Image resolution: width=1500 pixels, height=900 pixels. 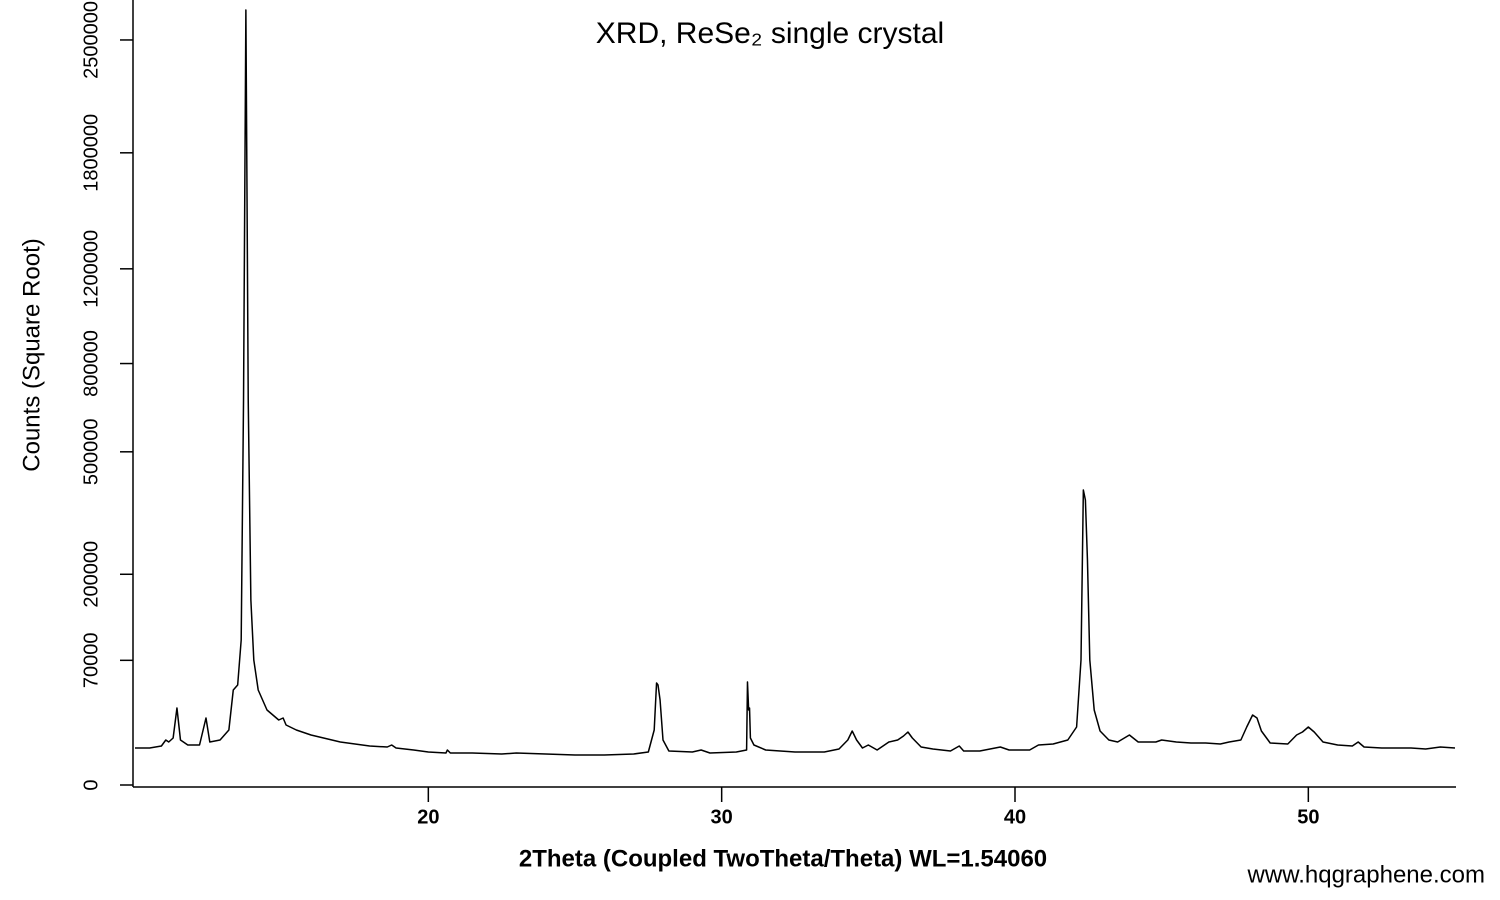 What do you see at coordinates (91, 153) in the screenshot?
I see `y-tick-label: 1800000` at bounding box center [91, 153].